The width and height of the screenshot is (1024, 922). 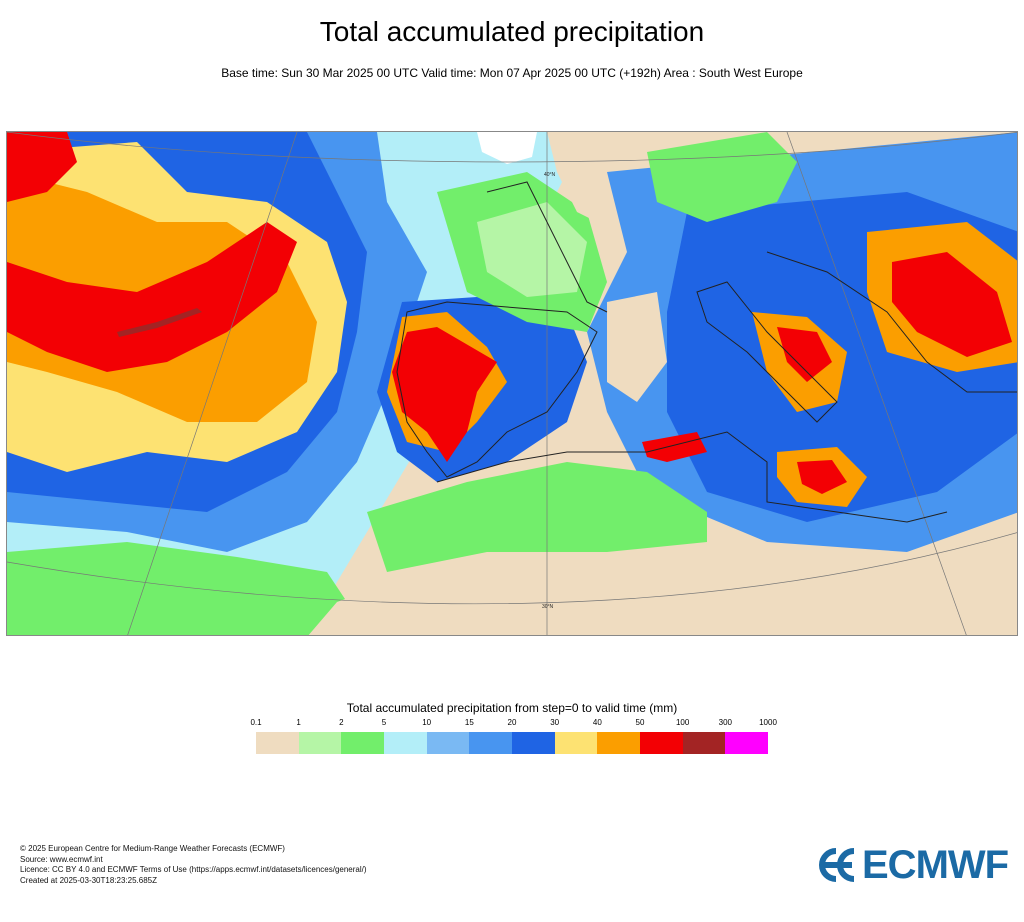 I want to click on legend-tick-label: 10, so click(x=427, y=722).